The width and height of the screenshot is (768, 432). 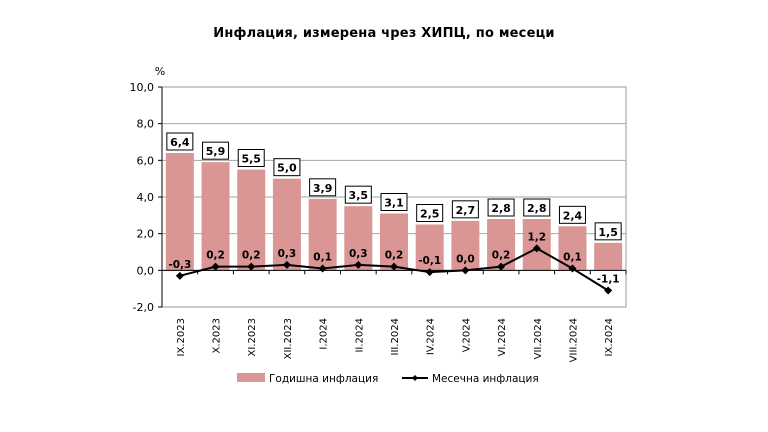 I want to click on bar-value-label: 3,1, so click(x=394, y=203).